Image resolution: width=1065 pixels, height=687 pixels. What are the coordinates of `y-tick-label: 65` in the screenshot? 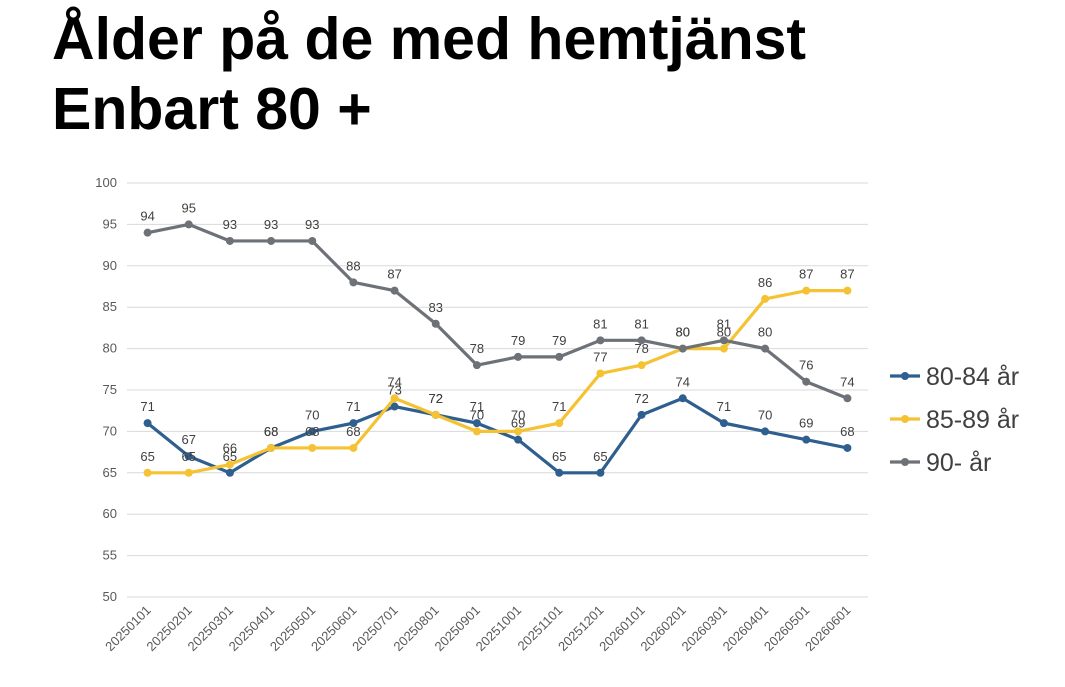 It's located at (110, 472).